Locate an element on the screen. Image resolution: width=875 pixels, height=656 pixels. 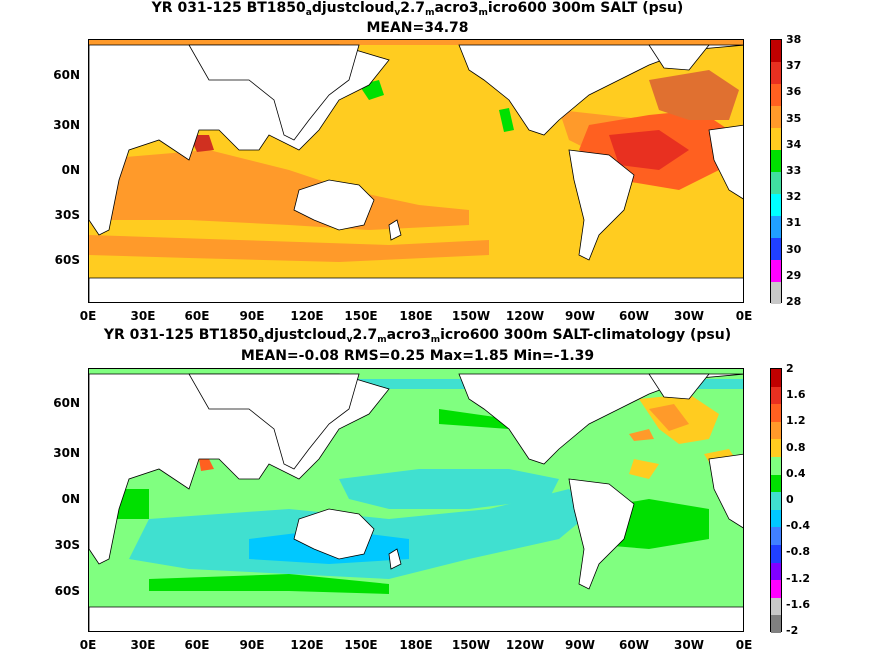
top-lat-0n: 0N is located at coordinates (70, 170).